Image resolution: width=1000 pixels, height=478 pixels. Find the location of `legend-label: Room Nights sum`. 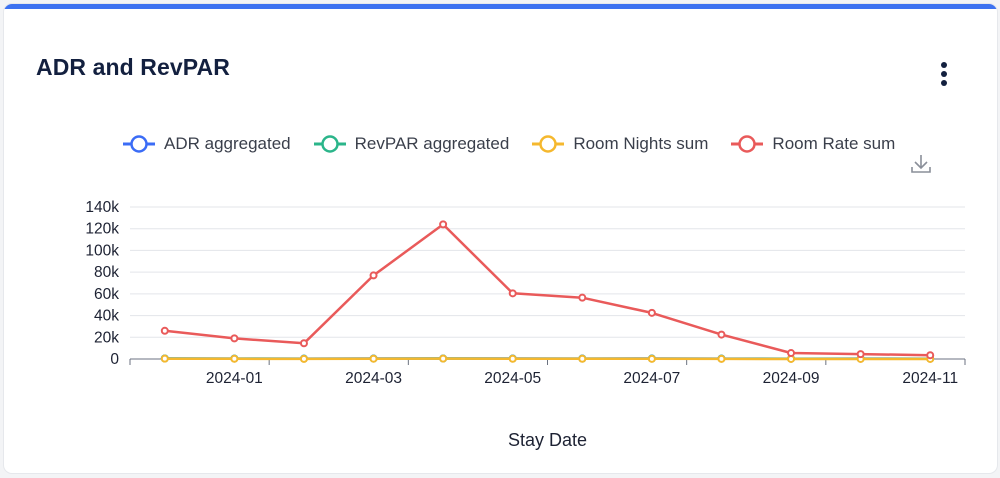

legend-label: Room Nights sum is located at coordinates (641, 143).